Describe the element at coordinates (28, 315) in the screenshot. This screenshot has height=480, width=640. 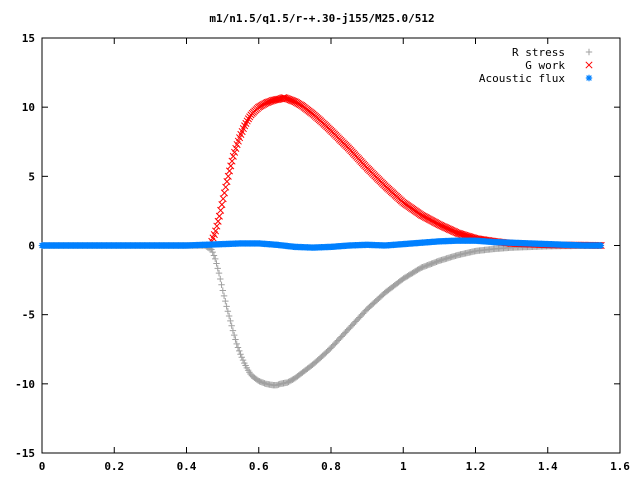
I see `y-tick-label: -5` at that location.